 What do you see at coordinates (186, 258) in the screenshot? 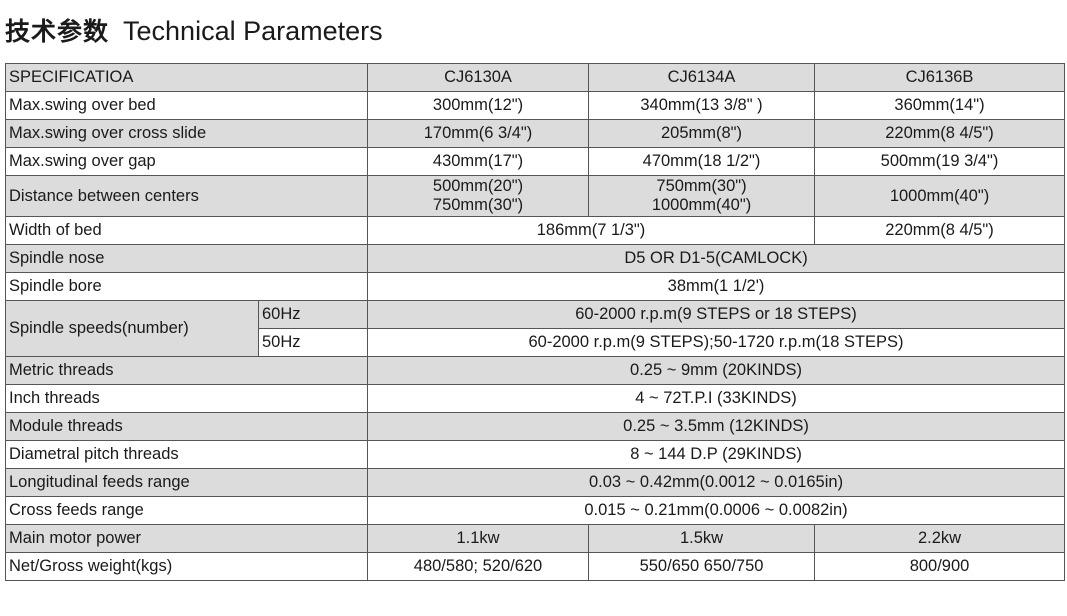
I see `row-label: Spindle nose` at bounding box center [186, 258].